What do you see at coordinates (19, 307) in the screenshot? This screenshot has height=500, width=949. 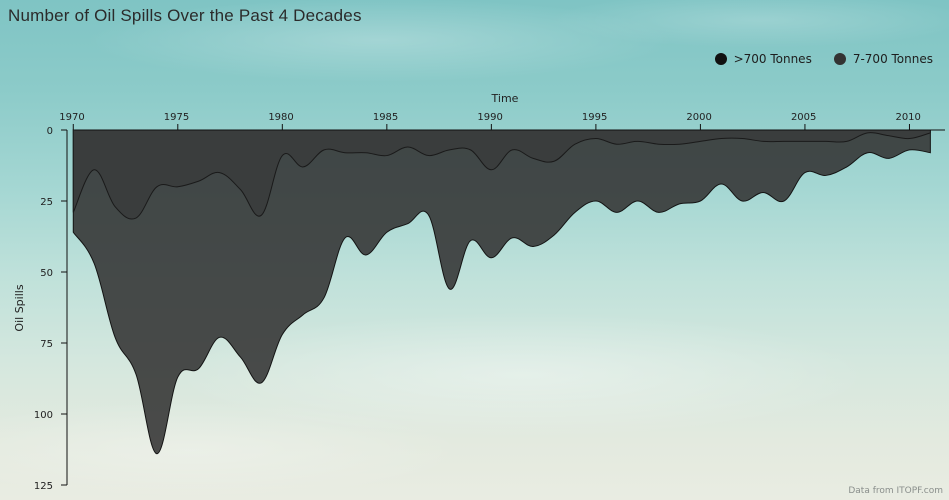 I see `y-axis-title: Oil Spills` at bounding box center [19, 307].